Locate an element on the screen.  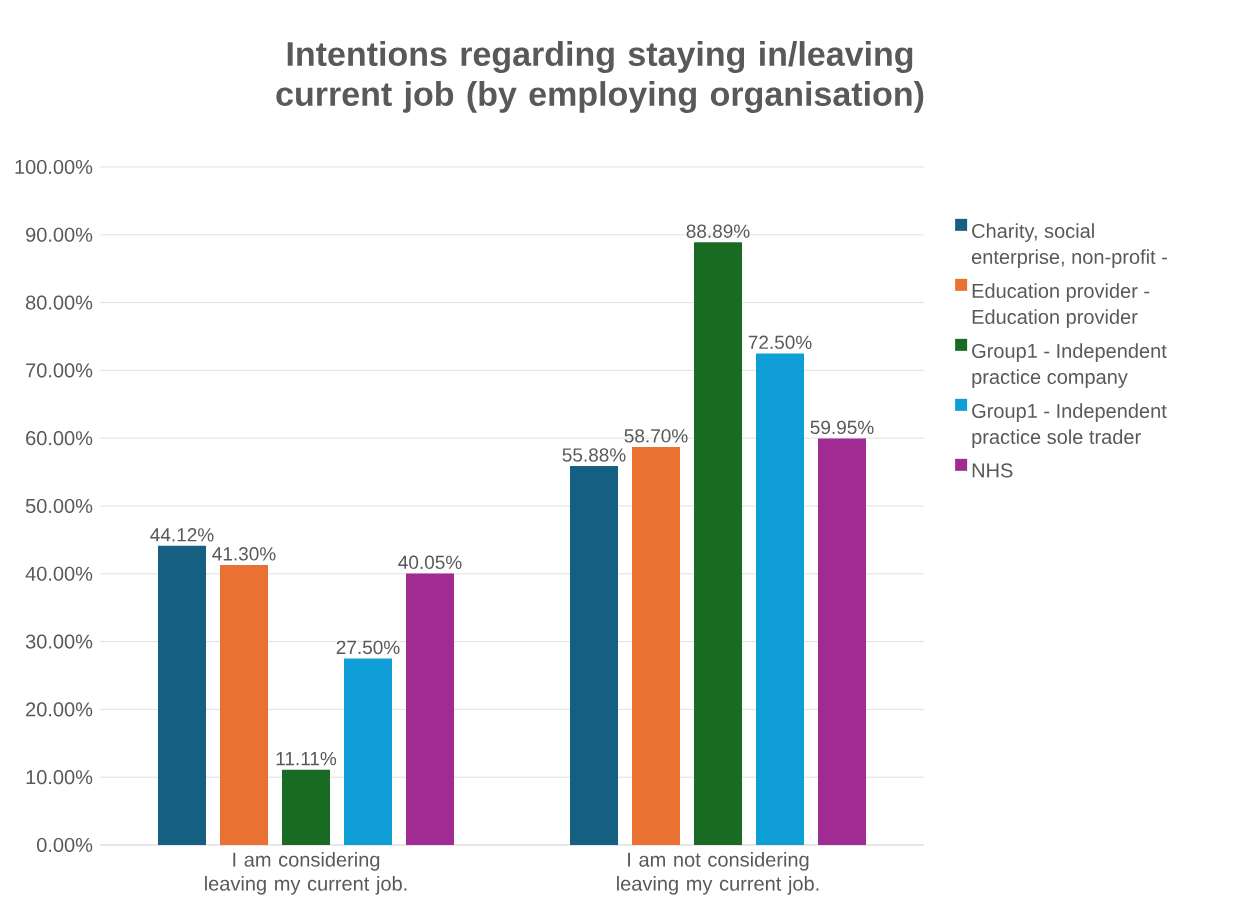
x-tick-label: I am considering leaving my current job. is located at coordinates (306, 873).